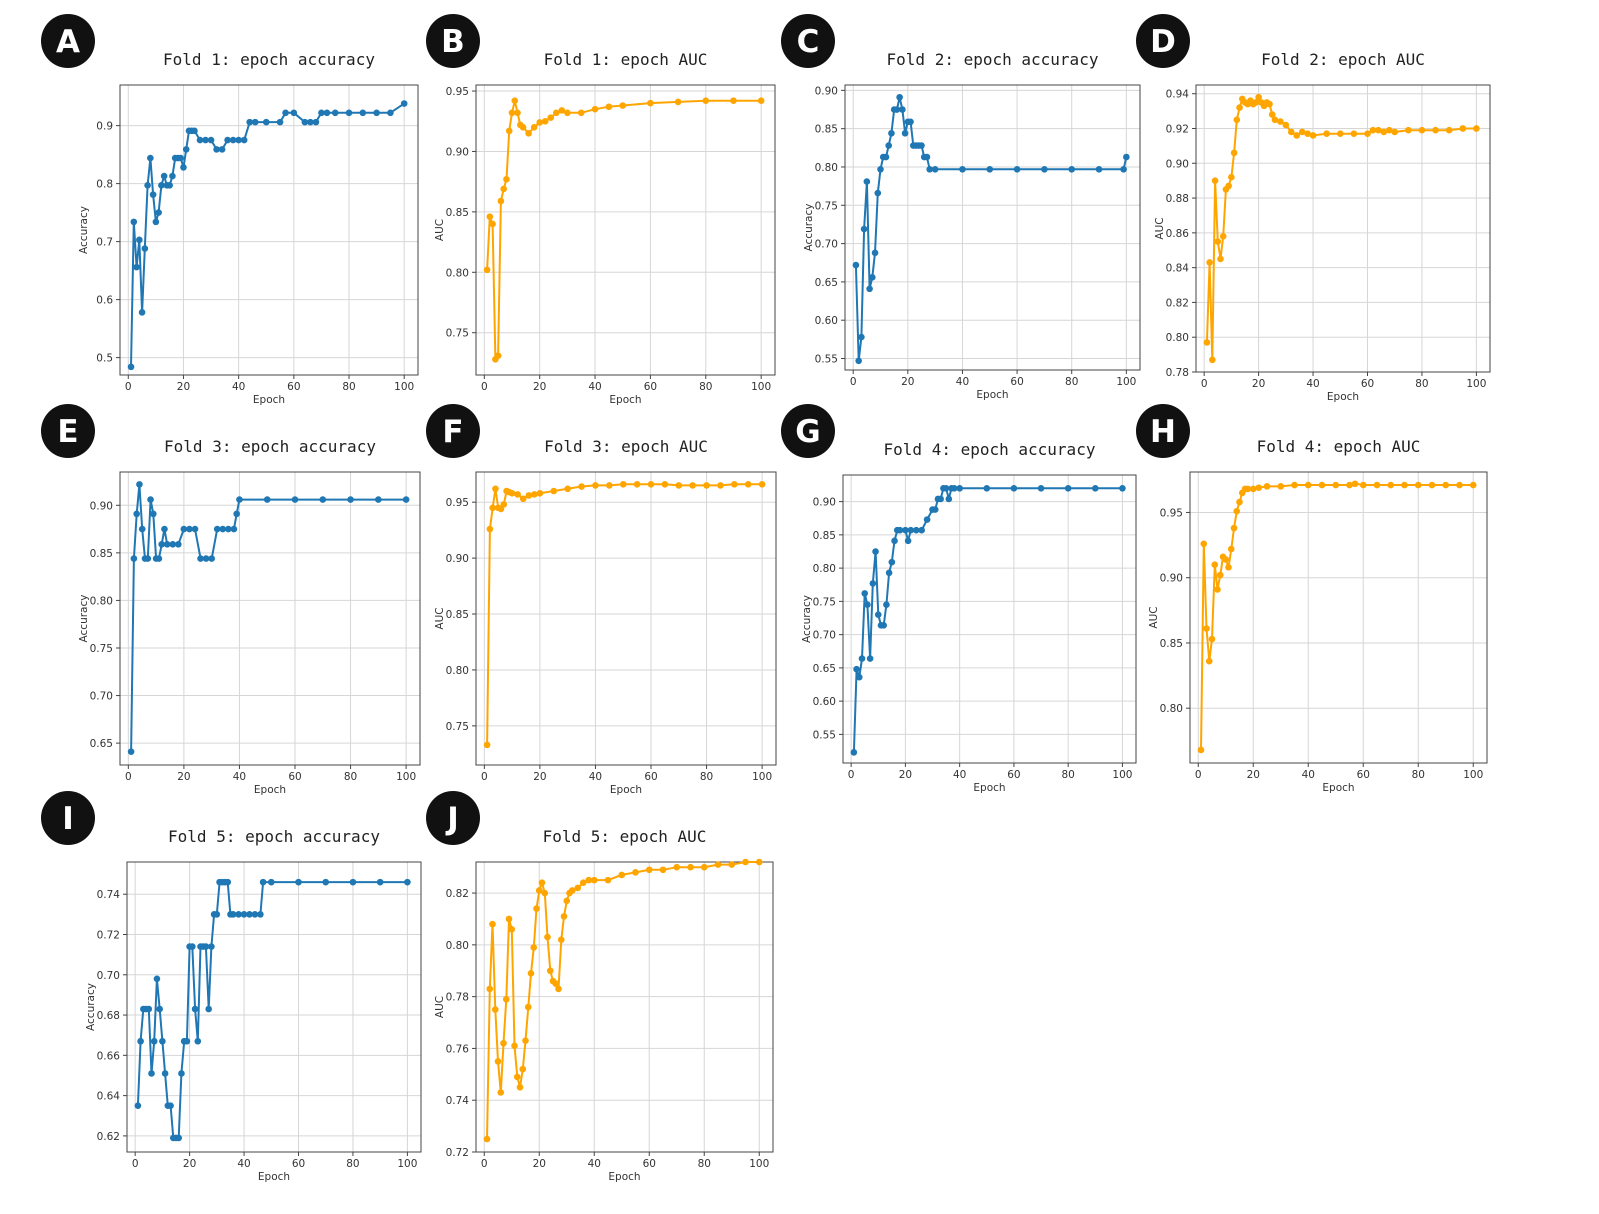 This screenshot has width=1599, height=1214. I want to click on y-tick-label: 0.78, so click(1177, 373).